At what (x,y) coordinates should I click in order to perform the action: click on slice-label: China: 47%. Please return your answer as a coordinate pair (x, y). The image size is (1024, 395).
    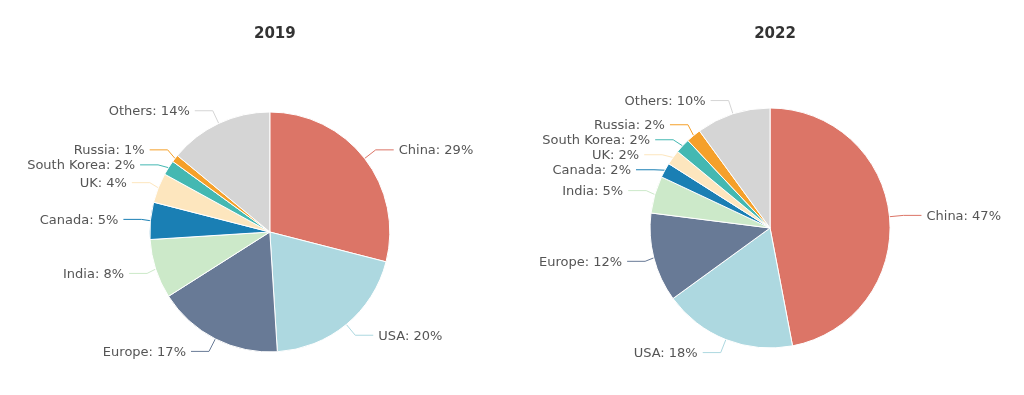
    Looking at the image, I should click on (963, 215).